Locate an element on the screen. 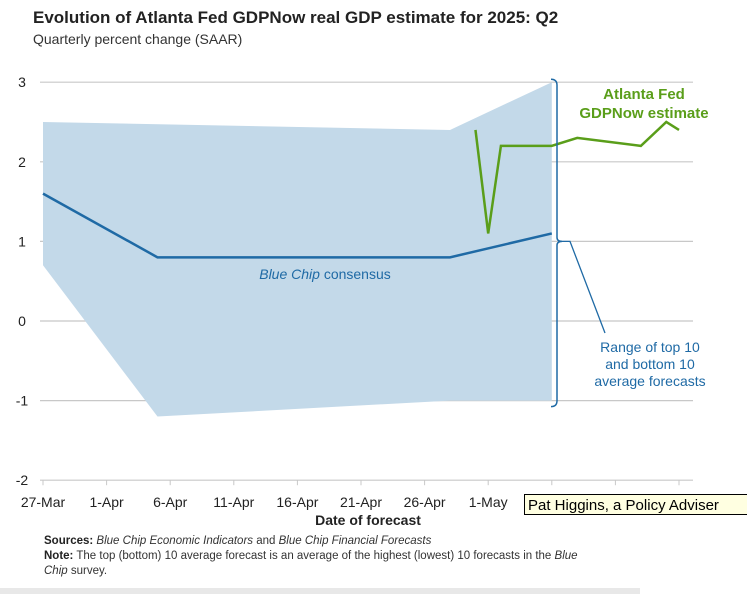 This screenshot has height=594, width=747. x-tick-label: 1-Apr is located at coordinates (106, 502).